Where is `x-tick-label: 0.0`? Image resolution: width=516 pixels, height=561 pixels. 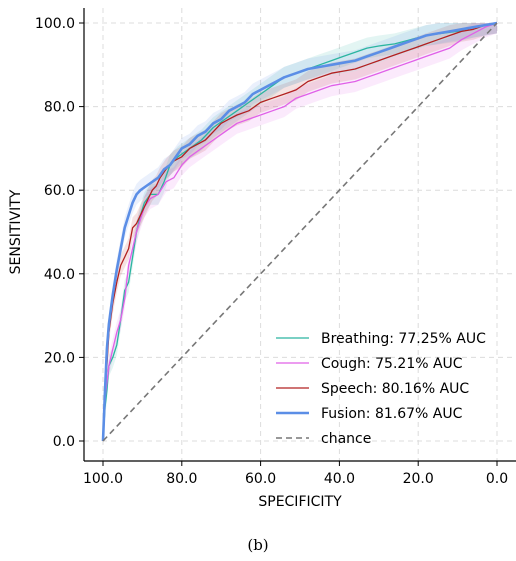 x-tick-label: 0.0 is located at coordinates (497, 479).